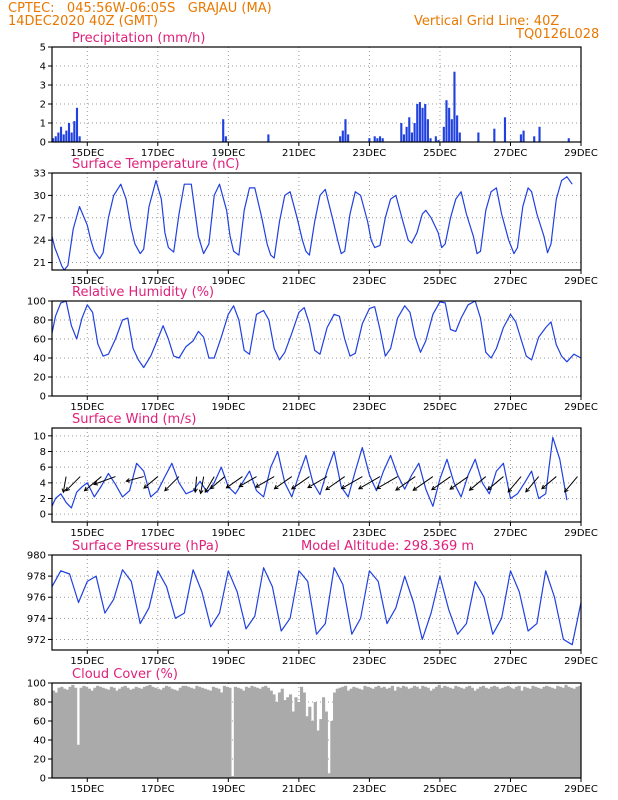 This screenshot has width=618, height=800. Describe the element at coordinates (43, 397) in the screenshot. I see `rh-ytick-label: 0` at that location.